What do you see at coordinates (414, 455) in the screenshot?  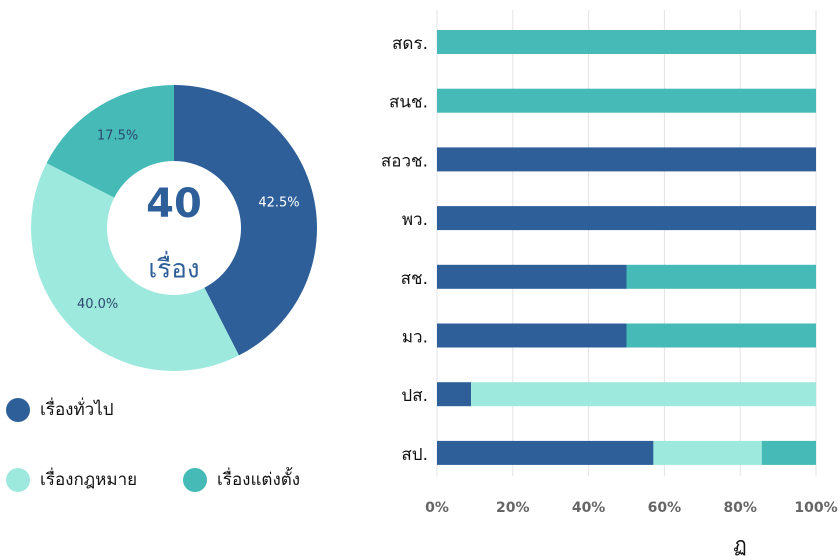 I see `y-tick-label: สป.` at bounding box center [414, 455].